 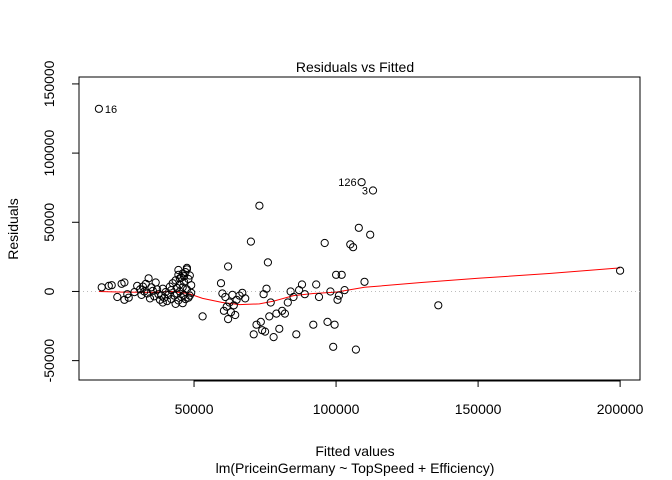 I want to click on y-tick-label: -50000, so click(x=49, y=361).